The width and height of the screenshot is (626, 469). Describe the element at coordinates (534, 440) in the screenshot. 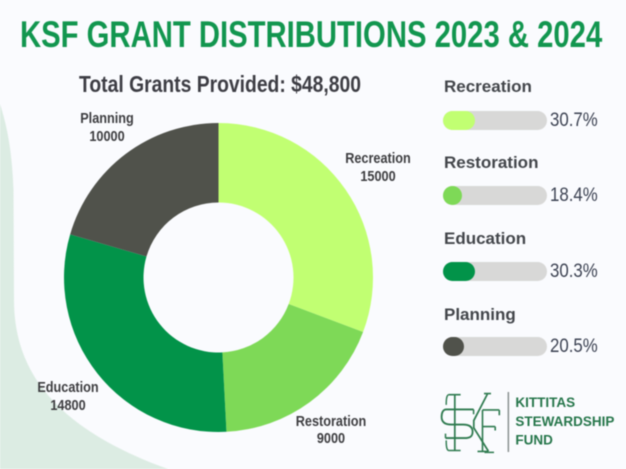

I see `svg-text: FUND` at that location.